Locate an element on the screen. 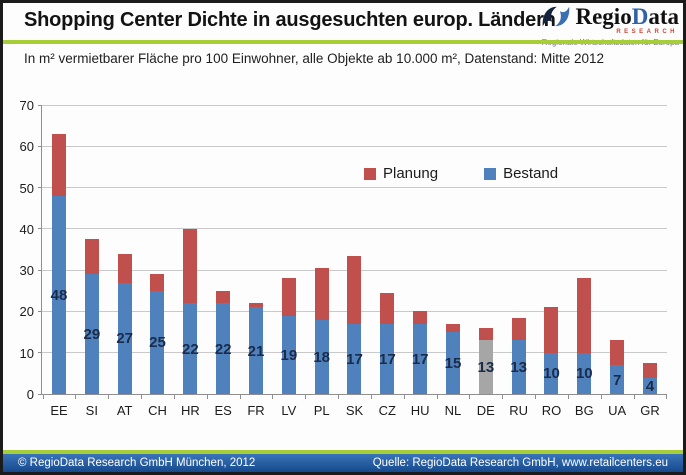 The width and height of the screenshot is (686, 475). bar-segment-bestand-HU is located at coordinates (420, 358).